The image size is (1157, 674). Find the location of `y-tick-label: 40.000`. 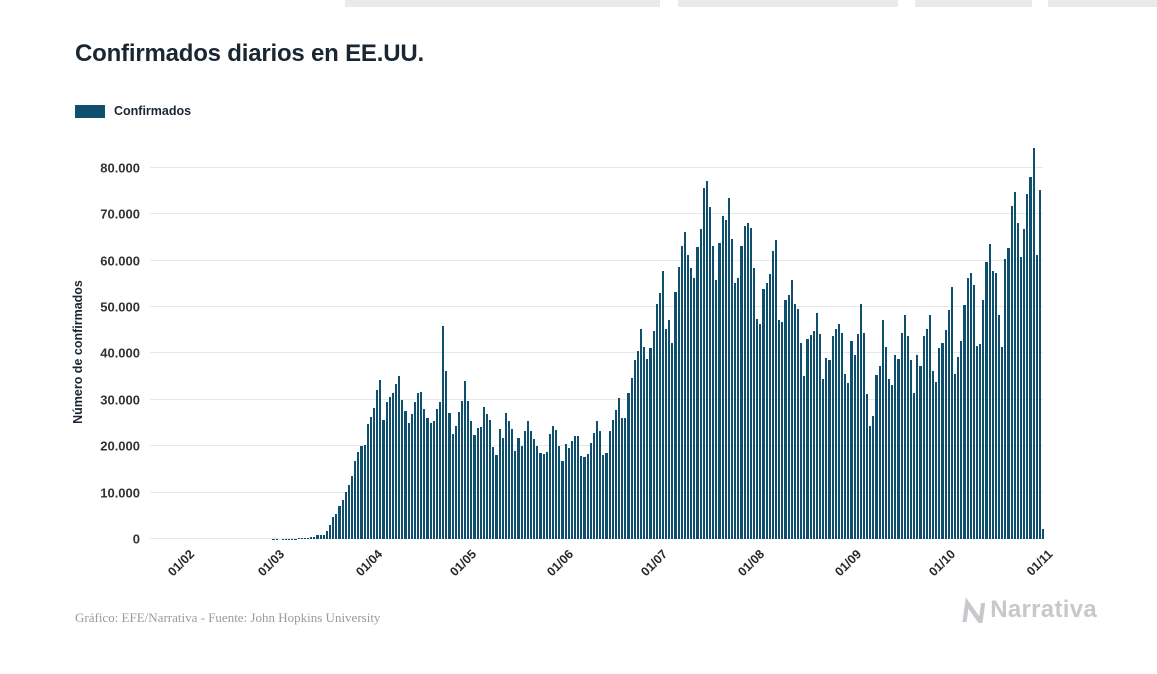

y-tick-label: 40.000 is located at coordinates (120, 353).